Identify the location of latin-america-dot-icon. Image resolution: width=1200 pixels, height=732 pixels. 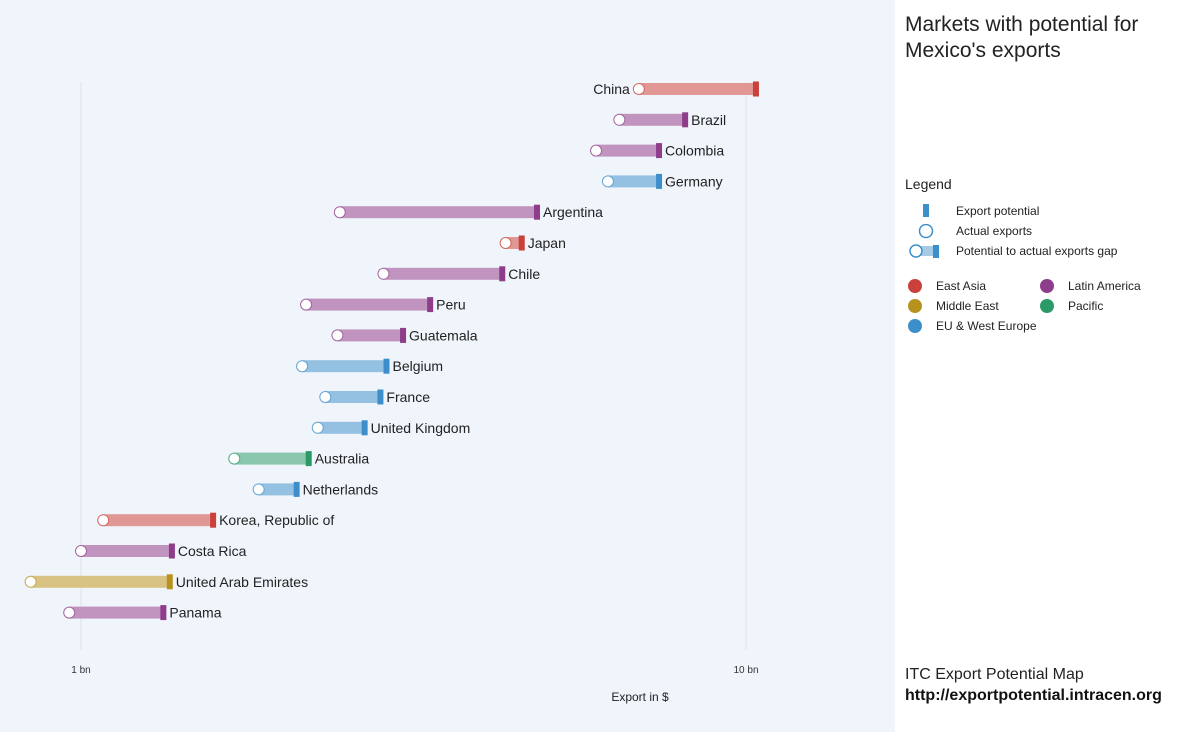
(1047, 286).